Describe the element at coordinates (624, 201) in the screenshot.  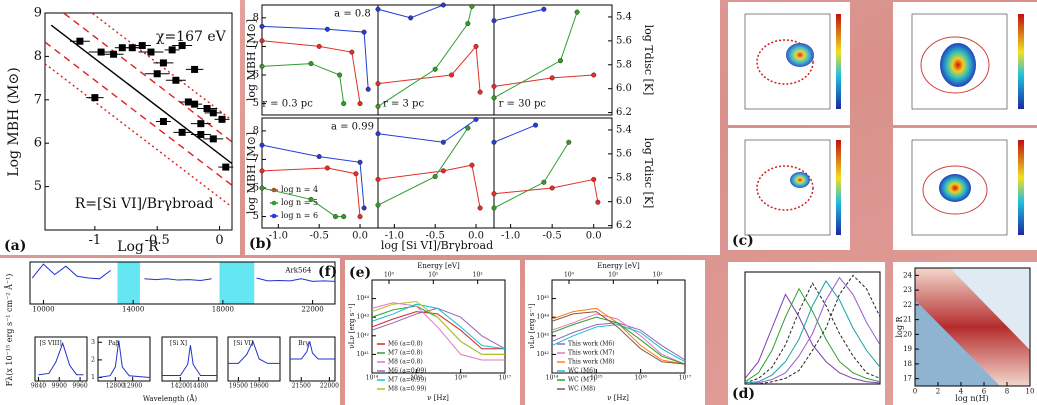
I see `y2-tick-label: 6.0` at that location.